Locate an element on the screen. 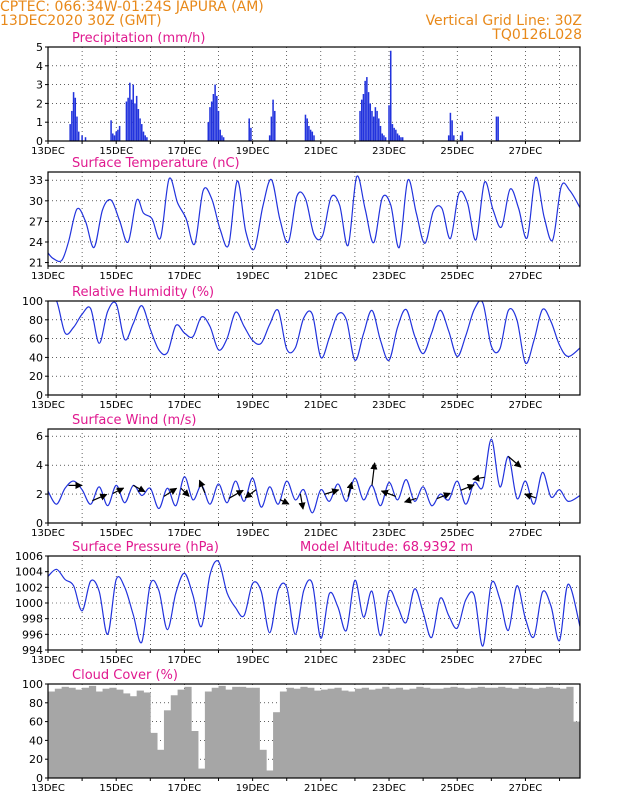 The height and width of the screenshot is (800, 618). header-grid-line: Vertical Grid Line: 30Z is located at coordinates (503, 21).